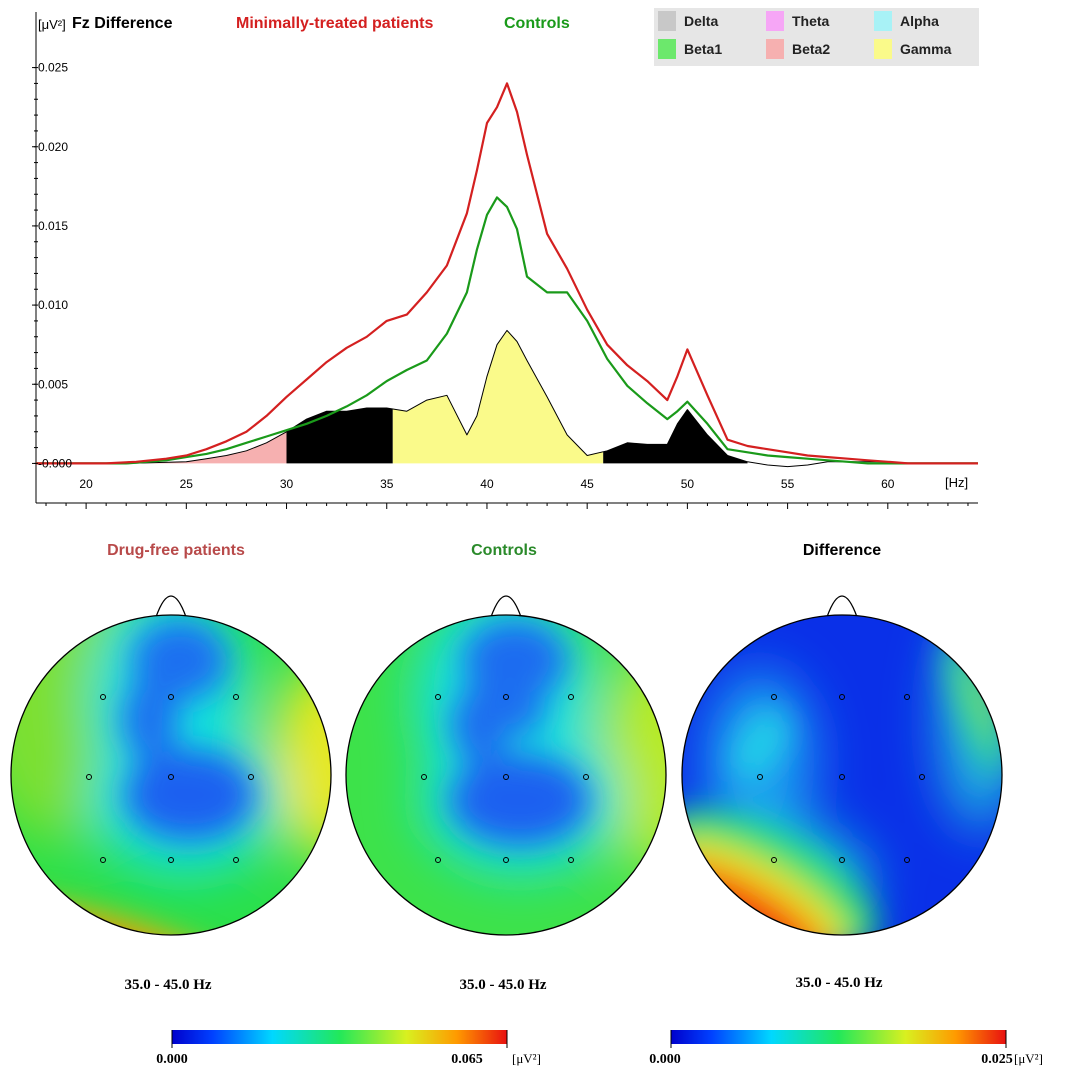 The image size is (1067, 1075). I want to click on colorbar-max: 0.065, so click(467, 1059).